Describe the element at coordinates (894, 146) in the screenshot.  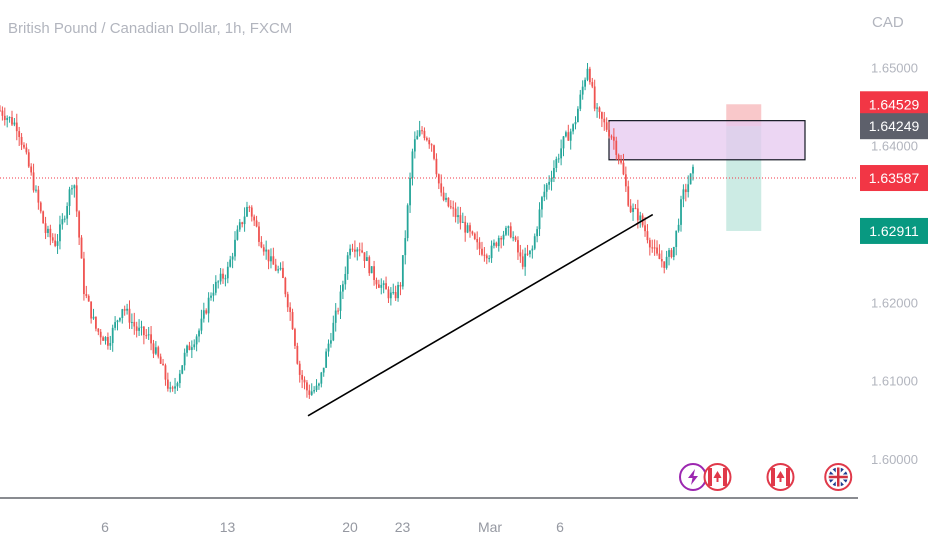
I see `y-tick-label: 1.64000` at that location.